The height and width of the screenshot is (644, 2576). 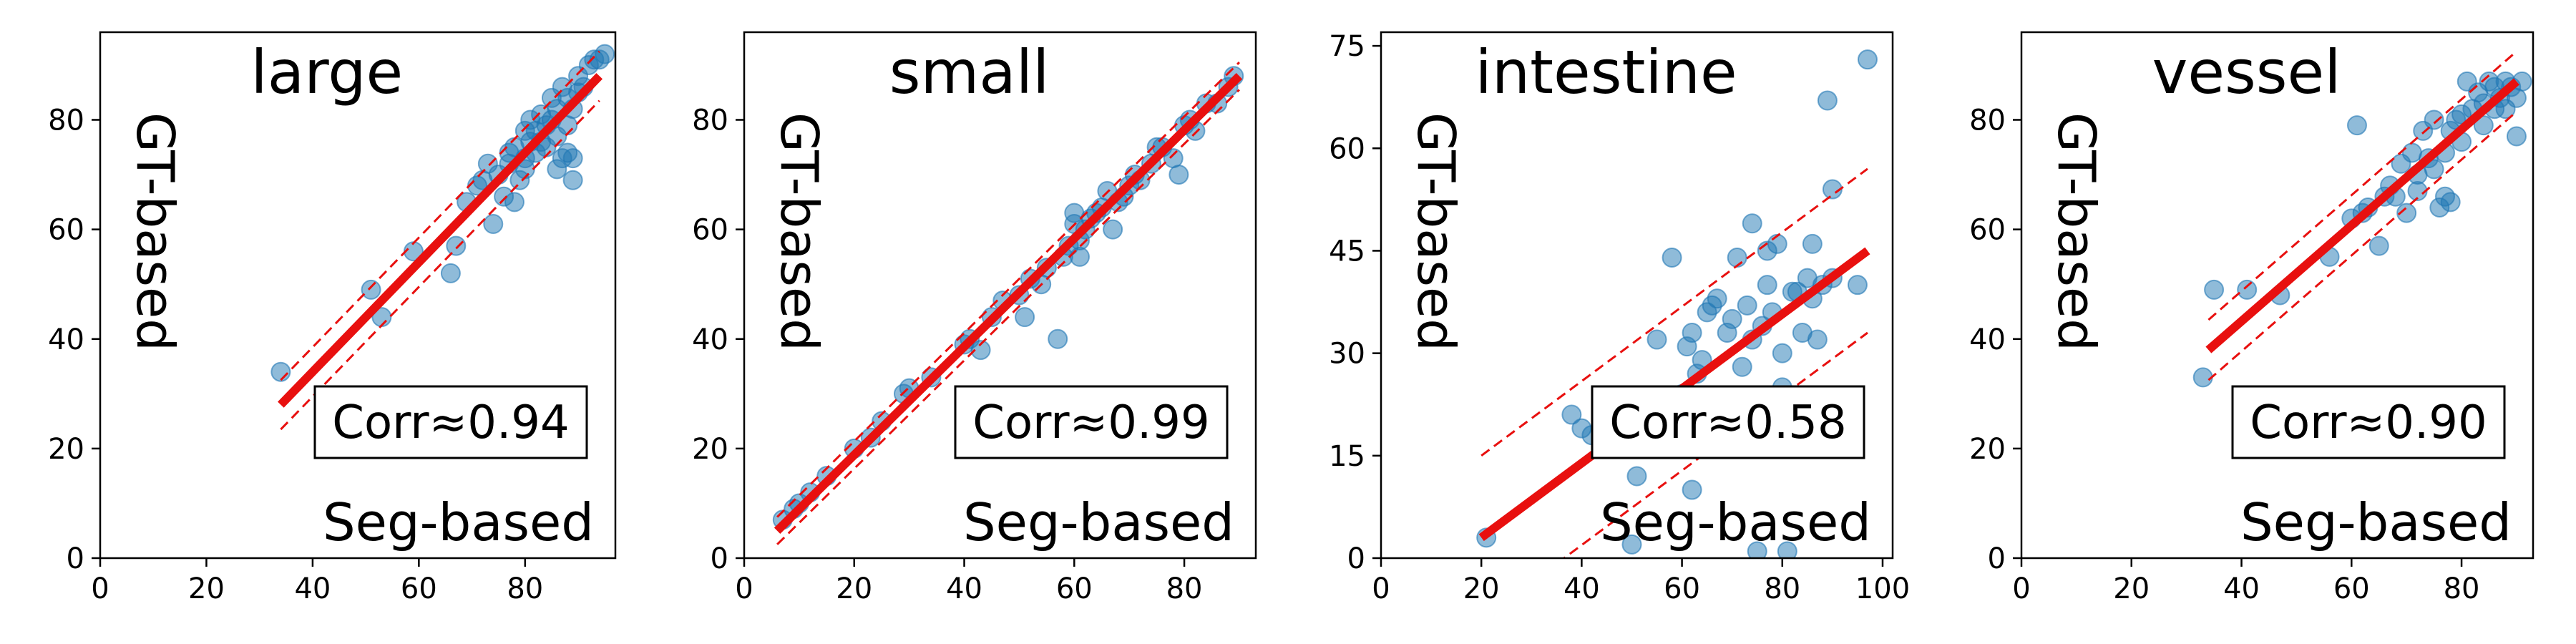 I want to click on correlation-label: Corr≈0.58, so click(x=1727, y=422).